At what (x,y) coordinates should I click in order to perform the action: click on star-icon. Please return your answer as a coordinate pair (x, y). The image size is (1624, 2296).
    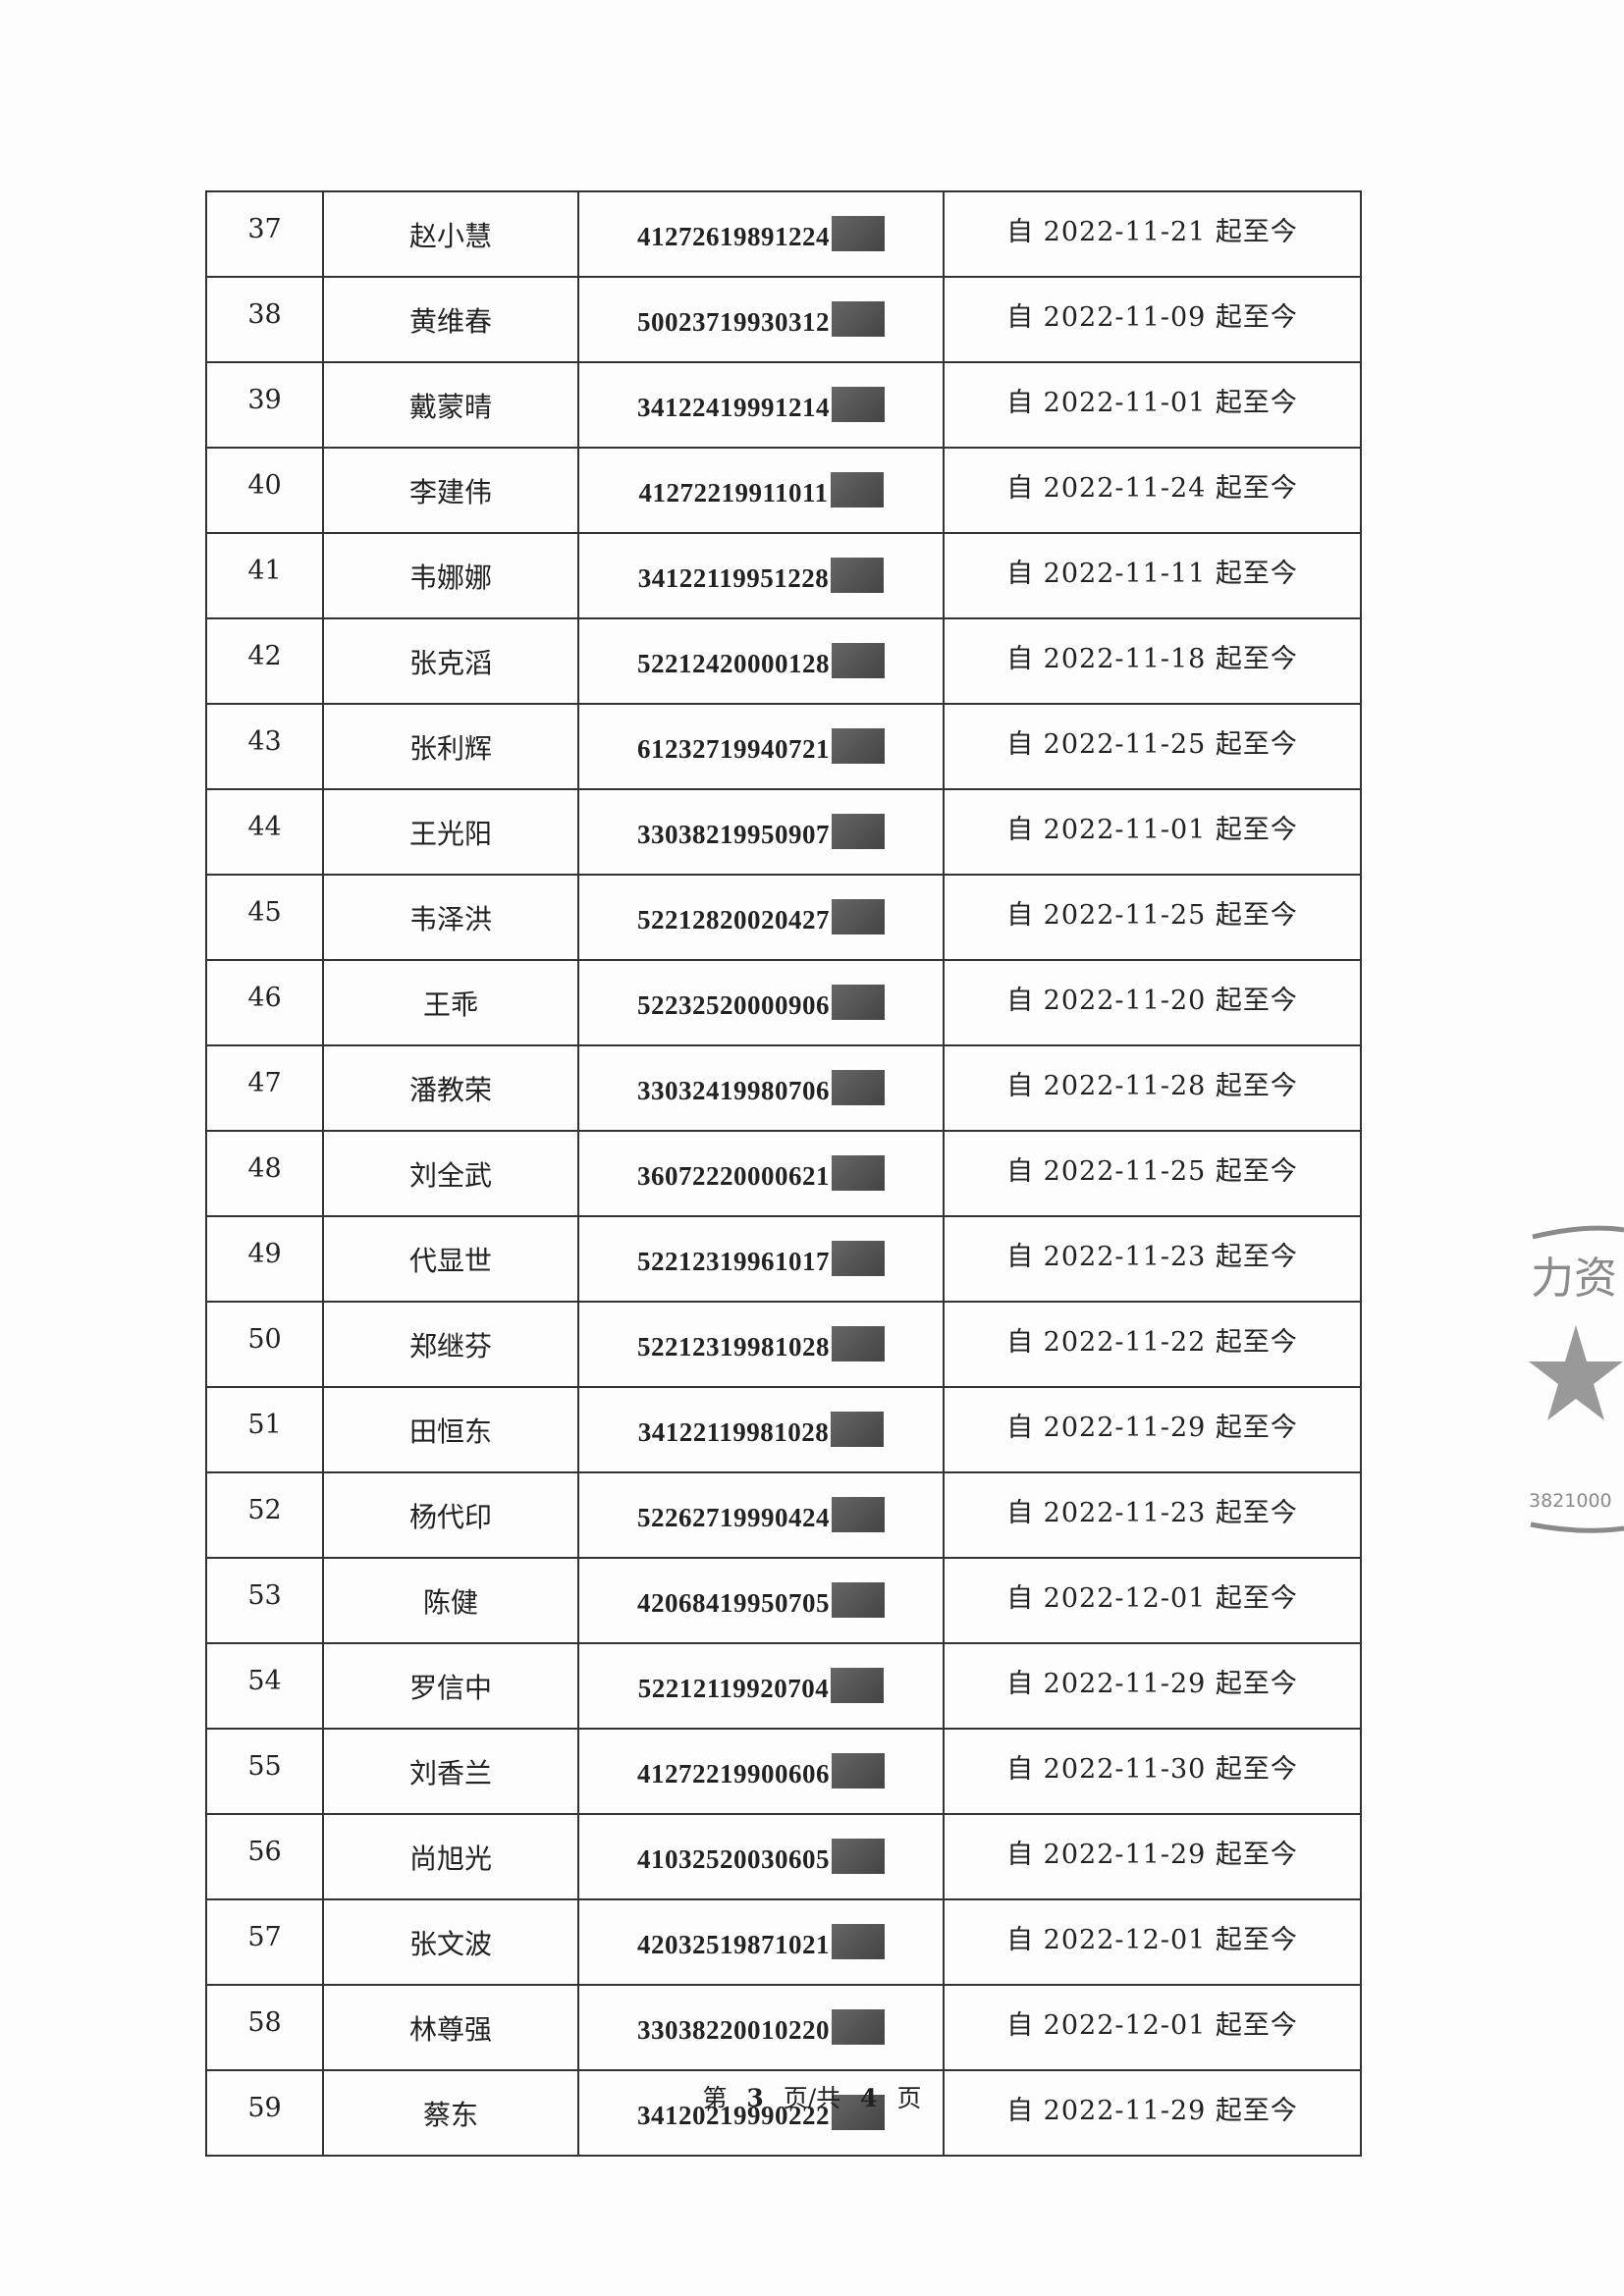
    Looking at the image, I should click on (1576, 1372).